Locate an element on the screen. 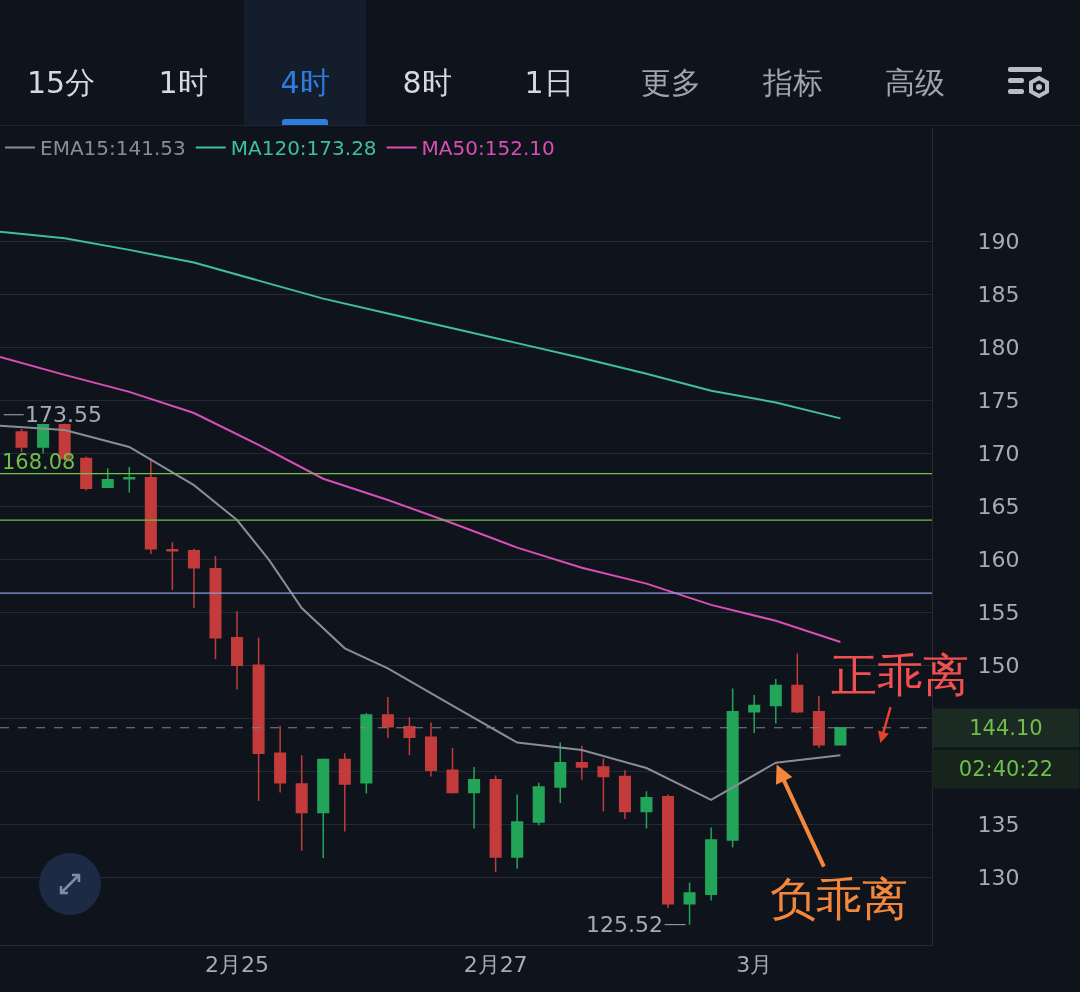 This screenshot has width=1080, height=992. y-tick-label: 180 is located at coordinates (998, 348).